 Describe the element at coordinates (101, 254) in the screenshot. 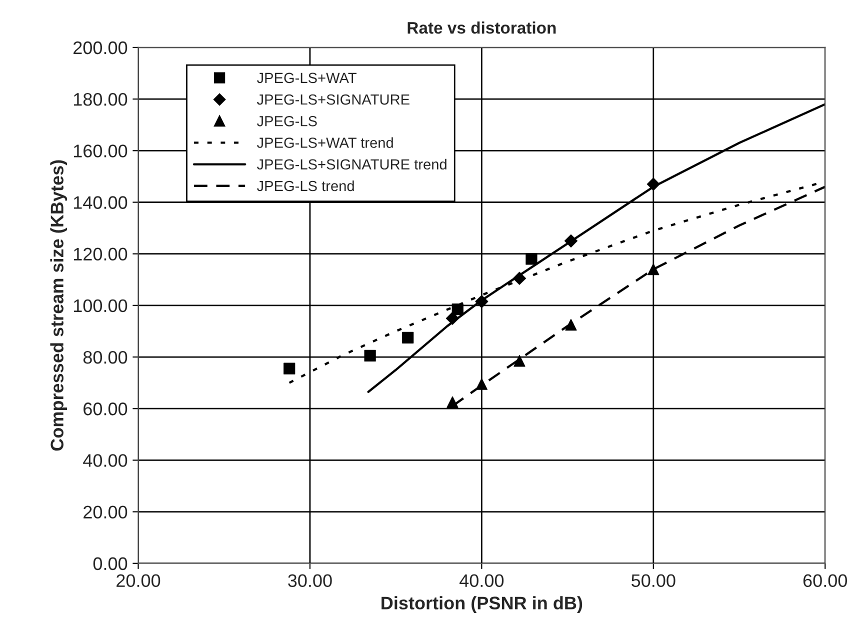

I see `y-tick-label: 120.00` at that location.